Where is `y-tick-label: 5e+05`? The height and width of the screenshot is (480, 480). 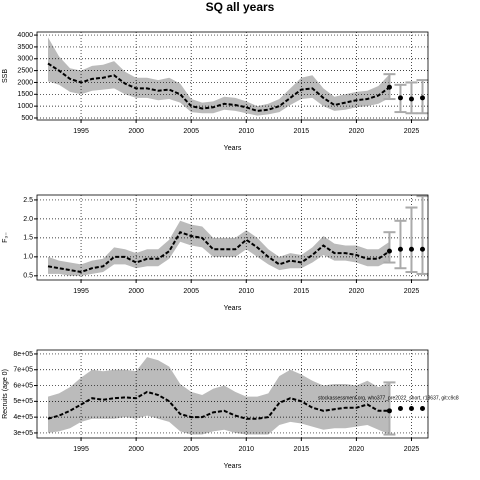 y-tick-label: 5e+05 is located at coordinates (23, 401).